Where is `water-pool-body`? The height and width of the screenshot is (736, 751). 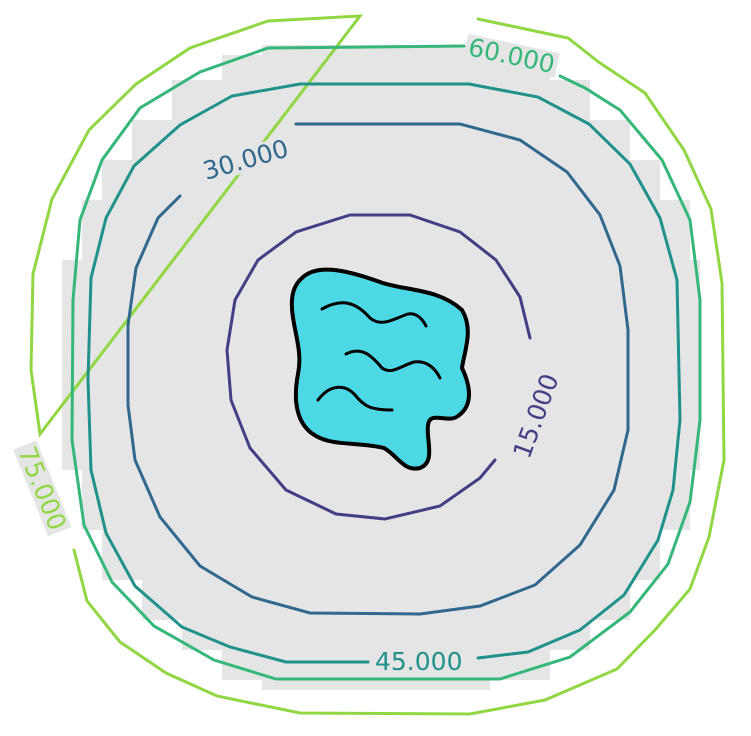
water-pool-body is located at coordinates (380, 369).